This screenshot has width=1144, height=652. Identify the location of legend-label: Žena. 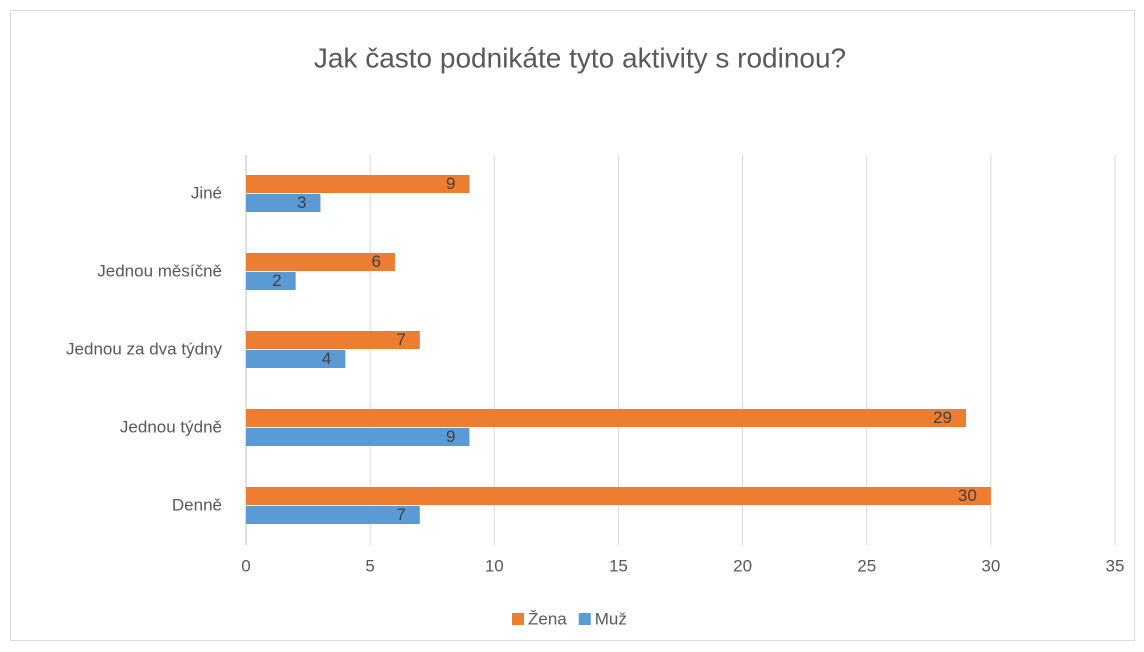
(547, 618).